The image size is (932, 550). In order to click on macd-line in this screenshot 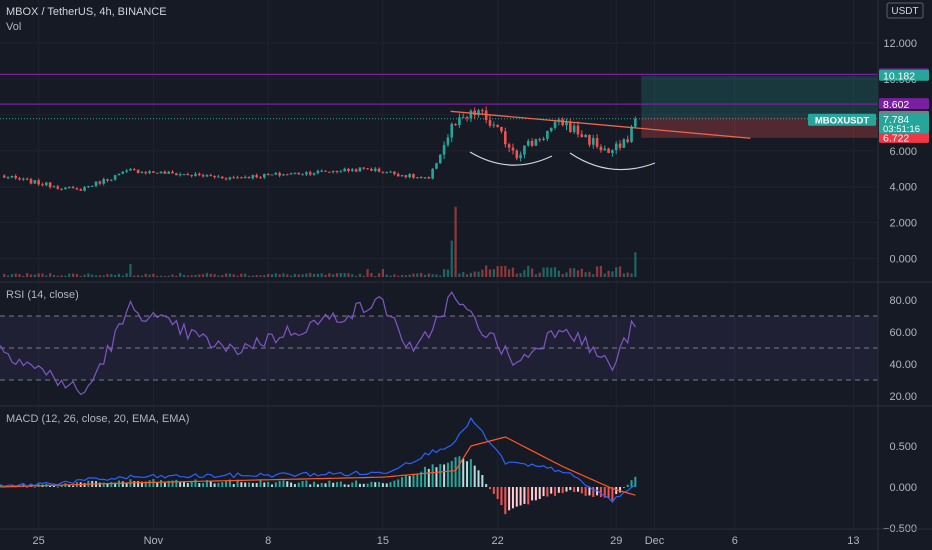, I will do `click(318, 460)`.